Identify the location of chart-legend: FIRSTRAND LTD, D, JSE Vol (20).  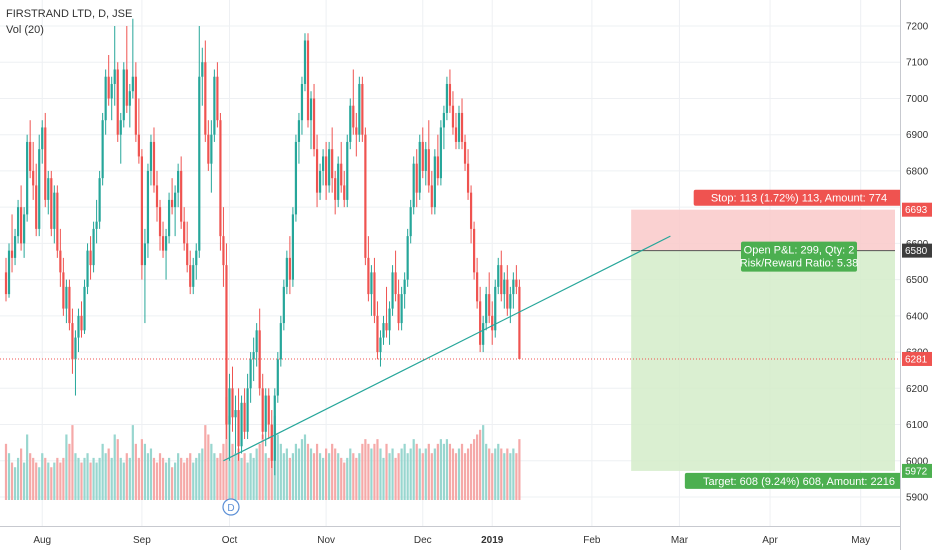
(69, 22).